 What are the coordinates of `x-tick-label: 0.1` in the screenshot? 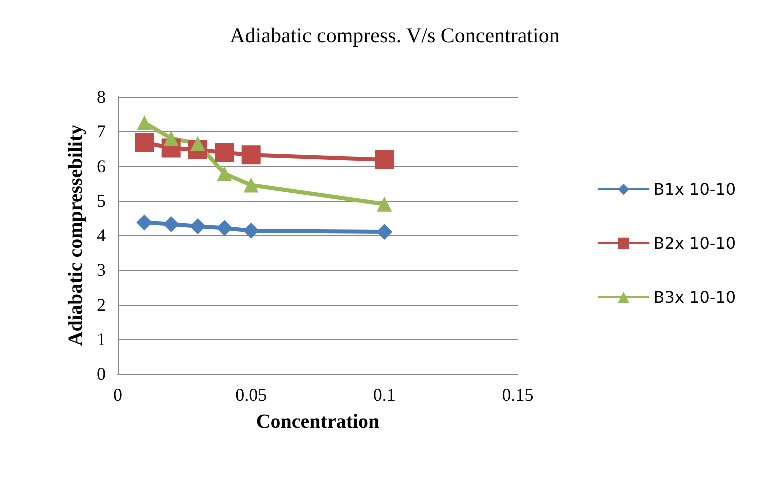 It's located at (384, 395).